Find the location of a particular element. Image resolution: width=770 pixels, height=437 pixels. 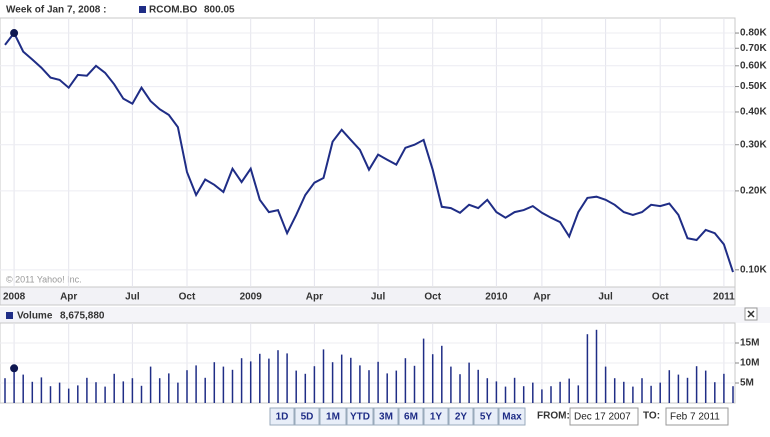

from-input is located at coordinates (604, 416).